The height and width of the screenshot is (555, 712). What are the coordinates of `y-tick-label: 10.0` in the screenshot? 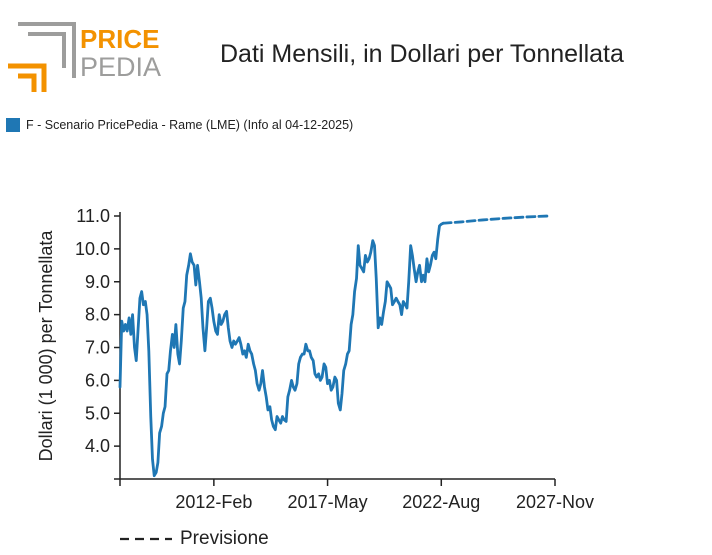 It's located at (92, 249).